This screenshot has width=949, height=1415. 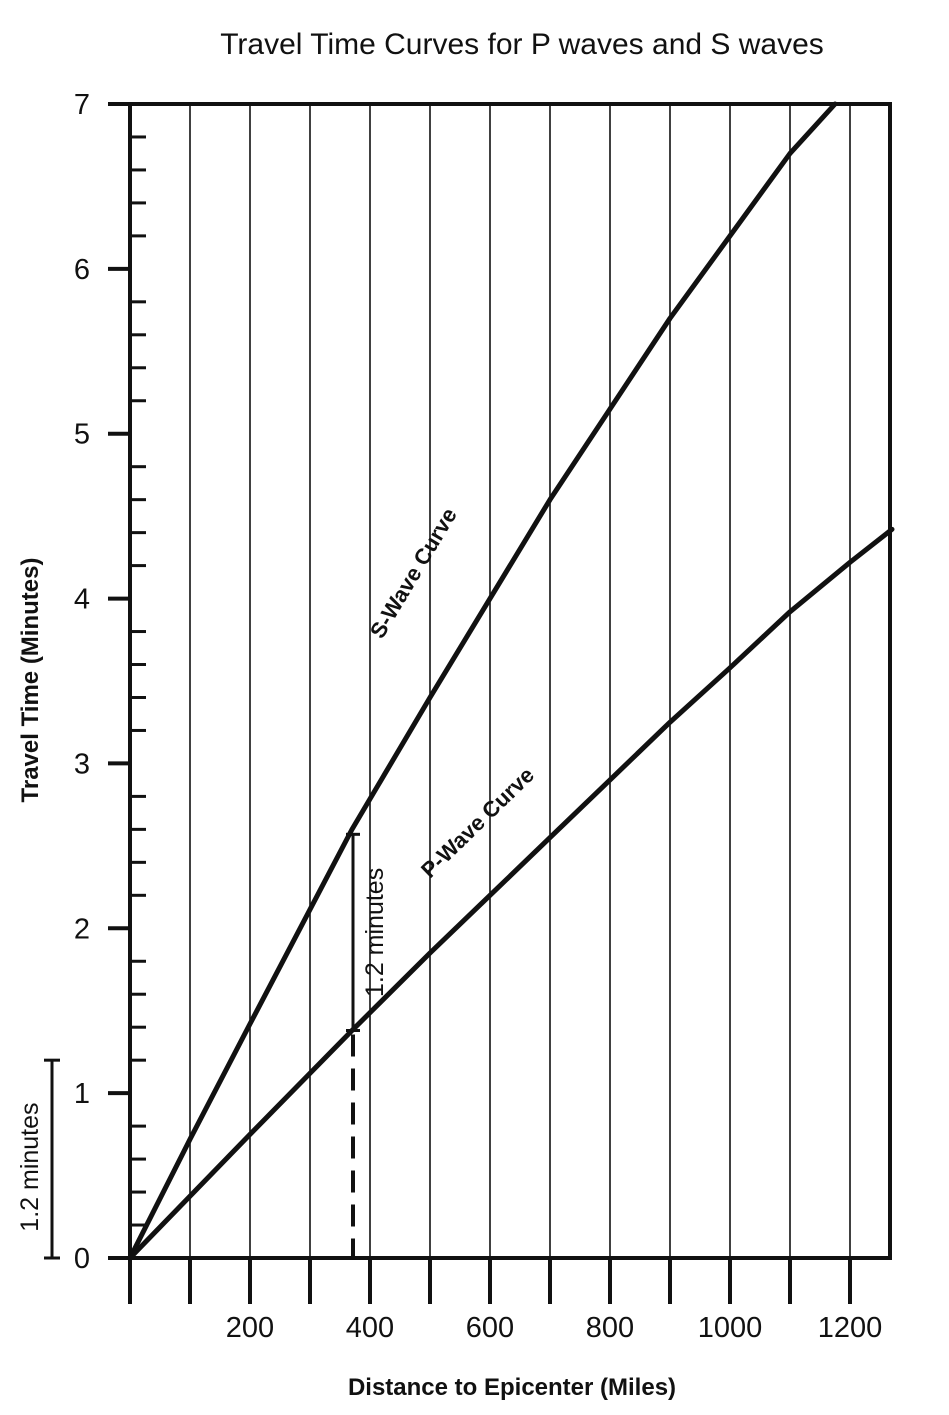 I want to click on y-axis-label: Travel Time (Minutes), so click(x=30, y=680).